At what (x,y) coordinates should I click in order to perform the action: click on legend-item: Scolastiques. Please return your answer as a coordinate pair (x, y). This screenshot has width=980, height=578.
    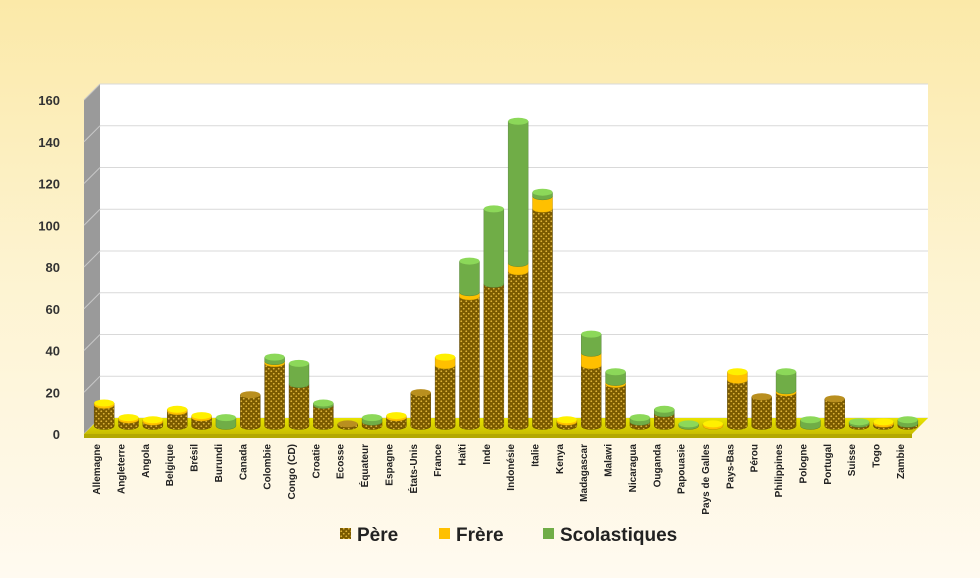
    Looking at the image, I should click on (610, 535).